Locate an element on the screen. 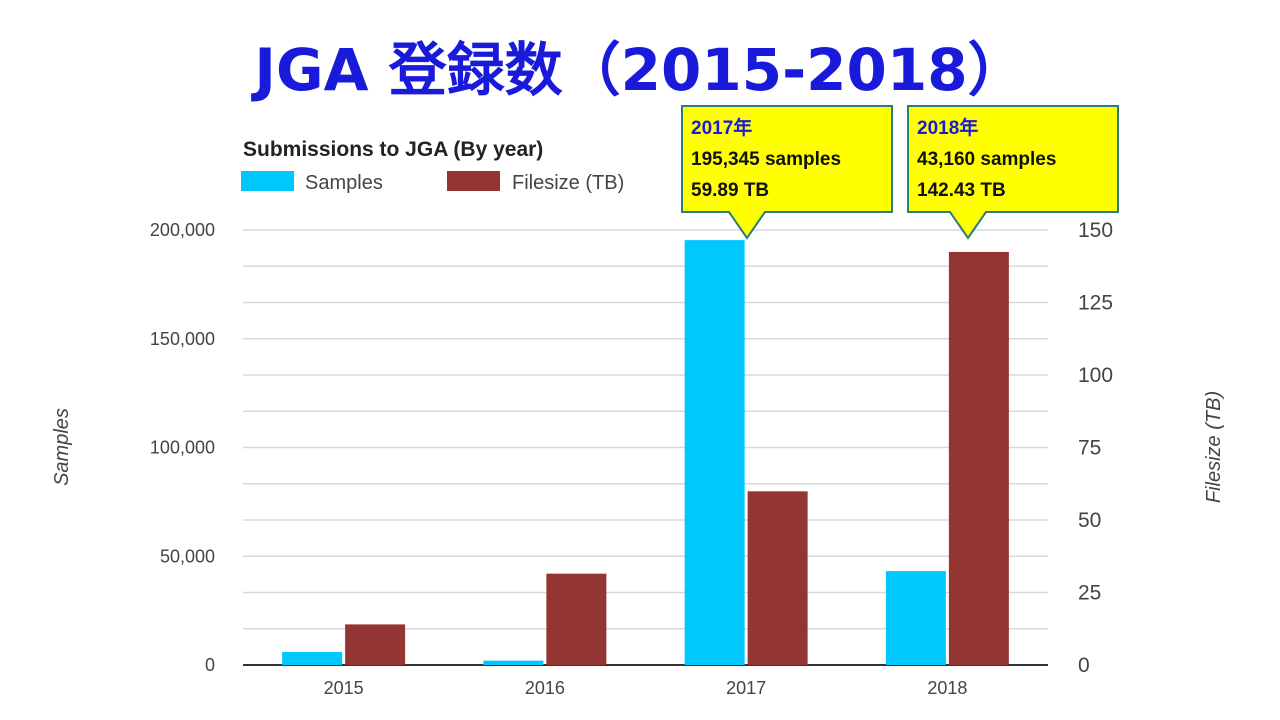 This screenshot has height=720, width=1280. right-axis-ticks: 0 25 50 75 100 125 150 is located at coordinates (1095, 448).